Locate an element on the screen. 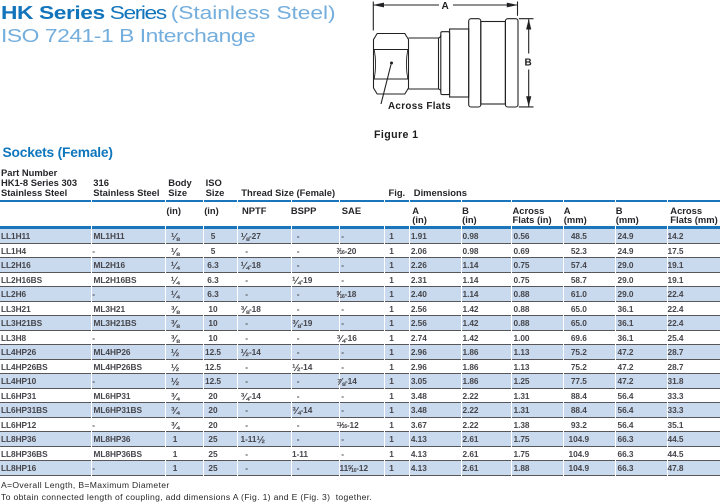 This screenshot has width=720, height=504. svg-text: A is located at coordinates (445, 6).